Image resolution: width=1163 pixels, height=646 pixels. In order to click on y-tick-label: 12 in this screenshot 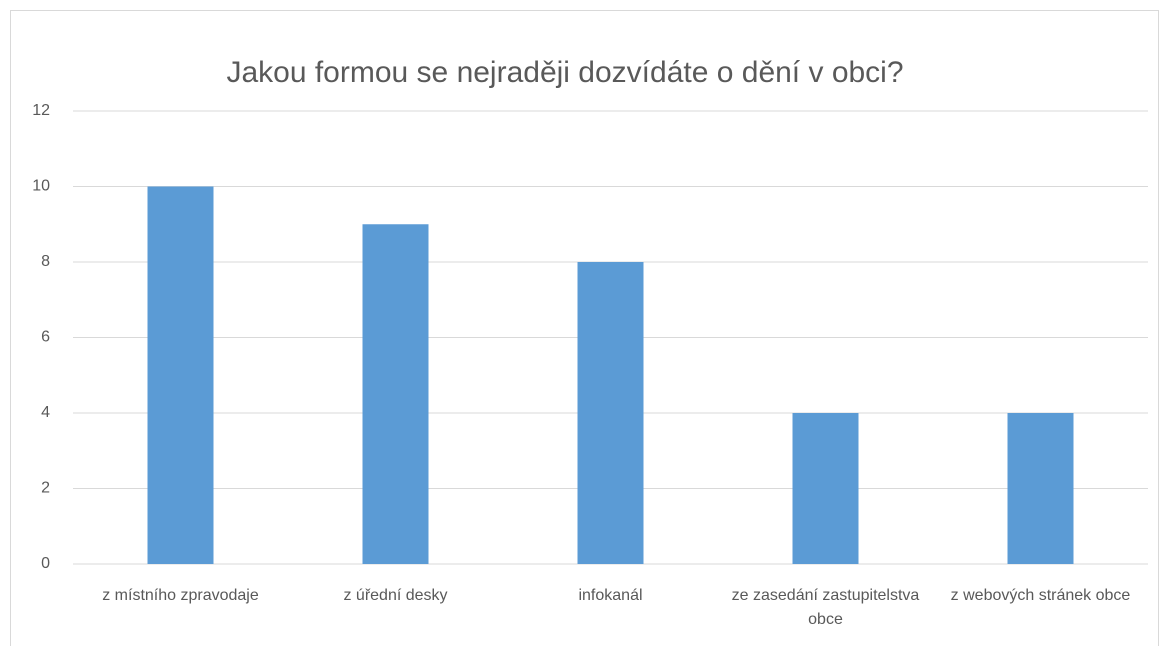, I will do `click(41, 110)`.